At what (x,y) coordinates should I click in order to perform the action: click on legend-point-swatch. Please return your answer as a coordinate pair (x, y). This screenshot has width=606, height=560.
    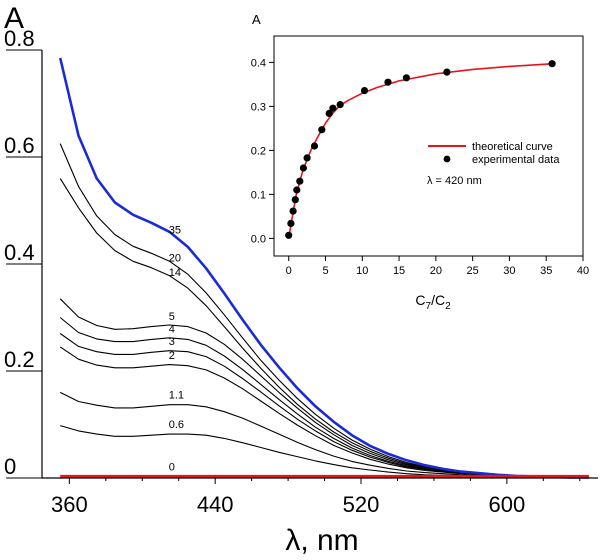
    Looking at the image, I should click on (447, 159).